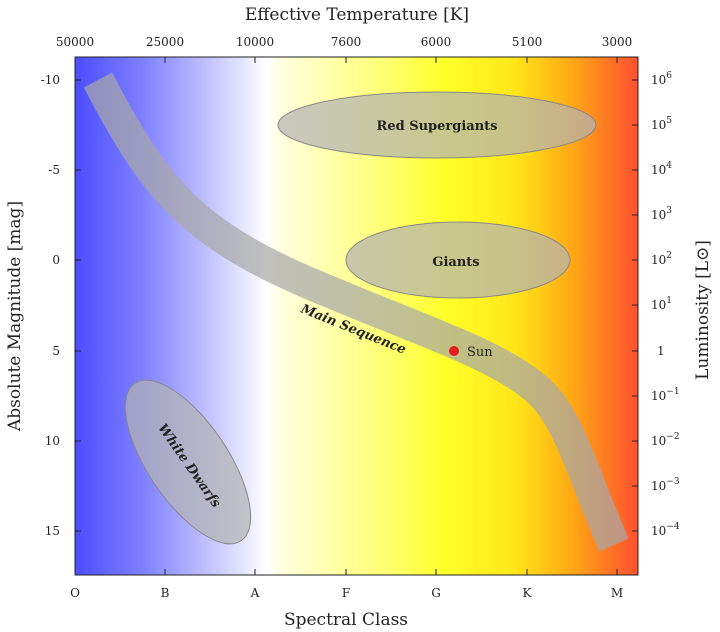  I want to click on top-tick-label: 50000, so click(75, 42).